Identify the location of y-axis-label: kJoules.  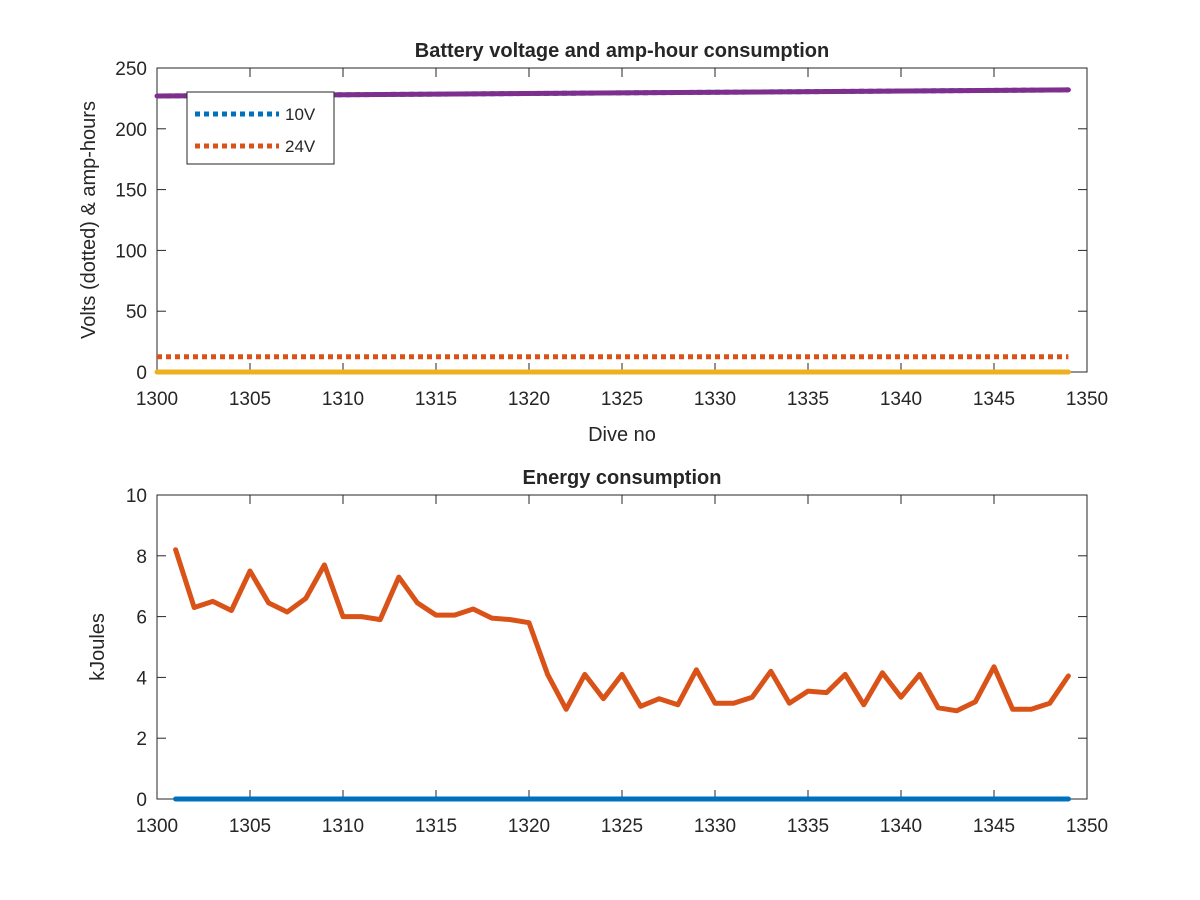
(98, 647).